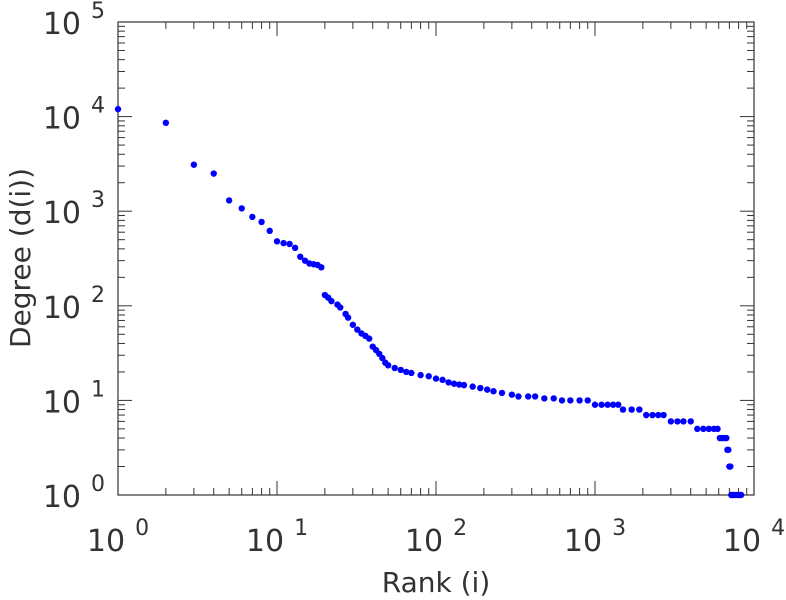 Image resolution: width=786 pixels, height=600 pixels. I want to click on x-tick-label: 10 2, so click(436, 537).